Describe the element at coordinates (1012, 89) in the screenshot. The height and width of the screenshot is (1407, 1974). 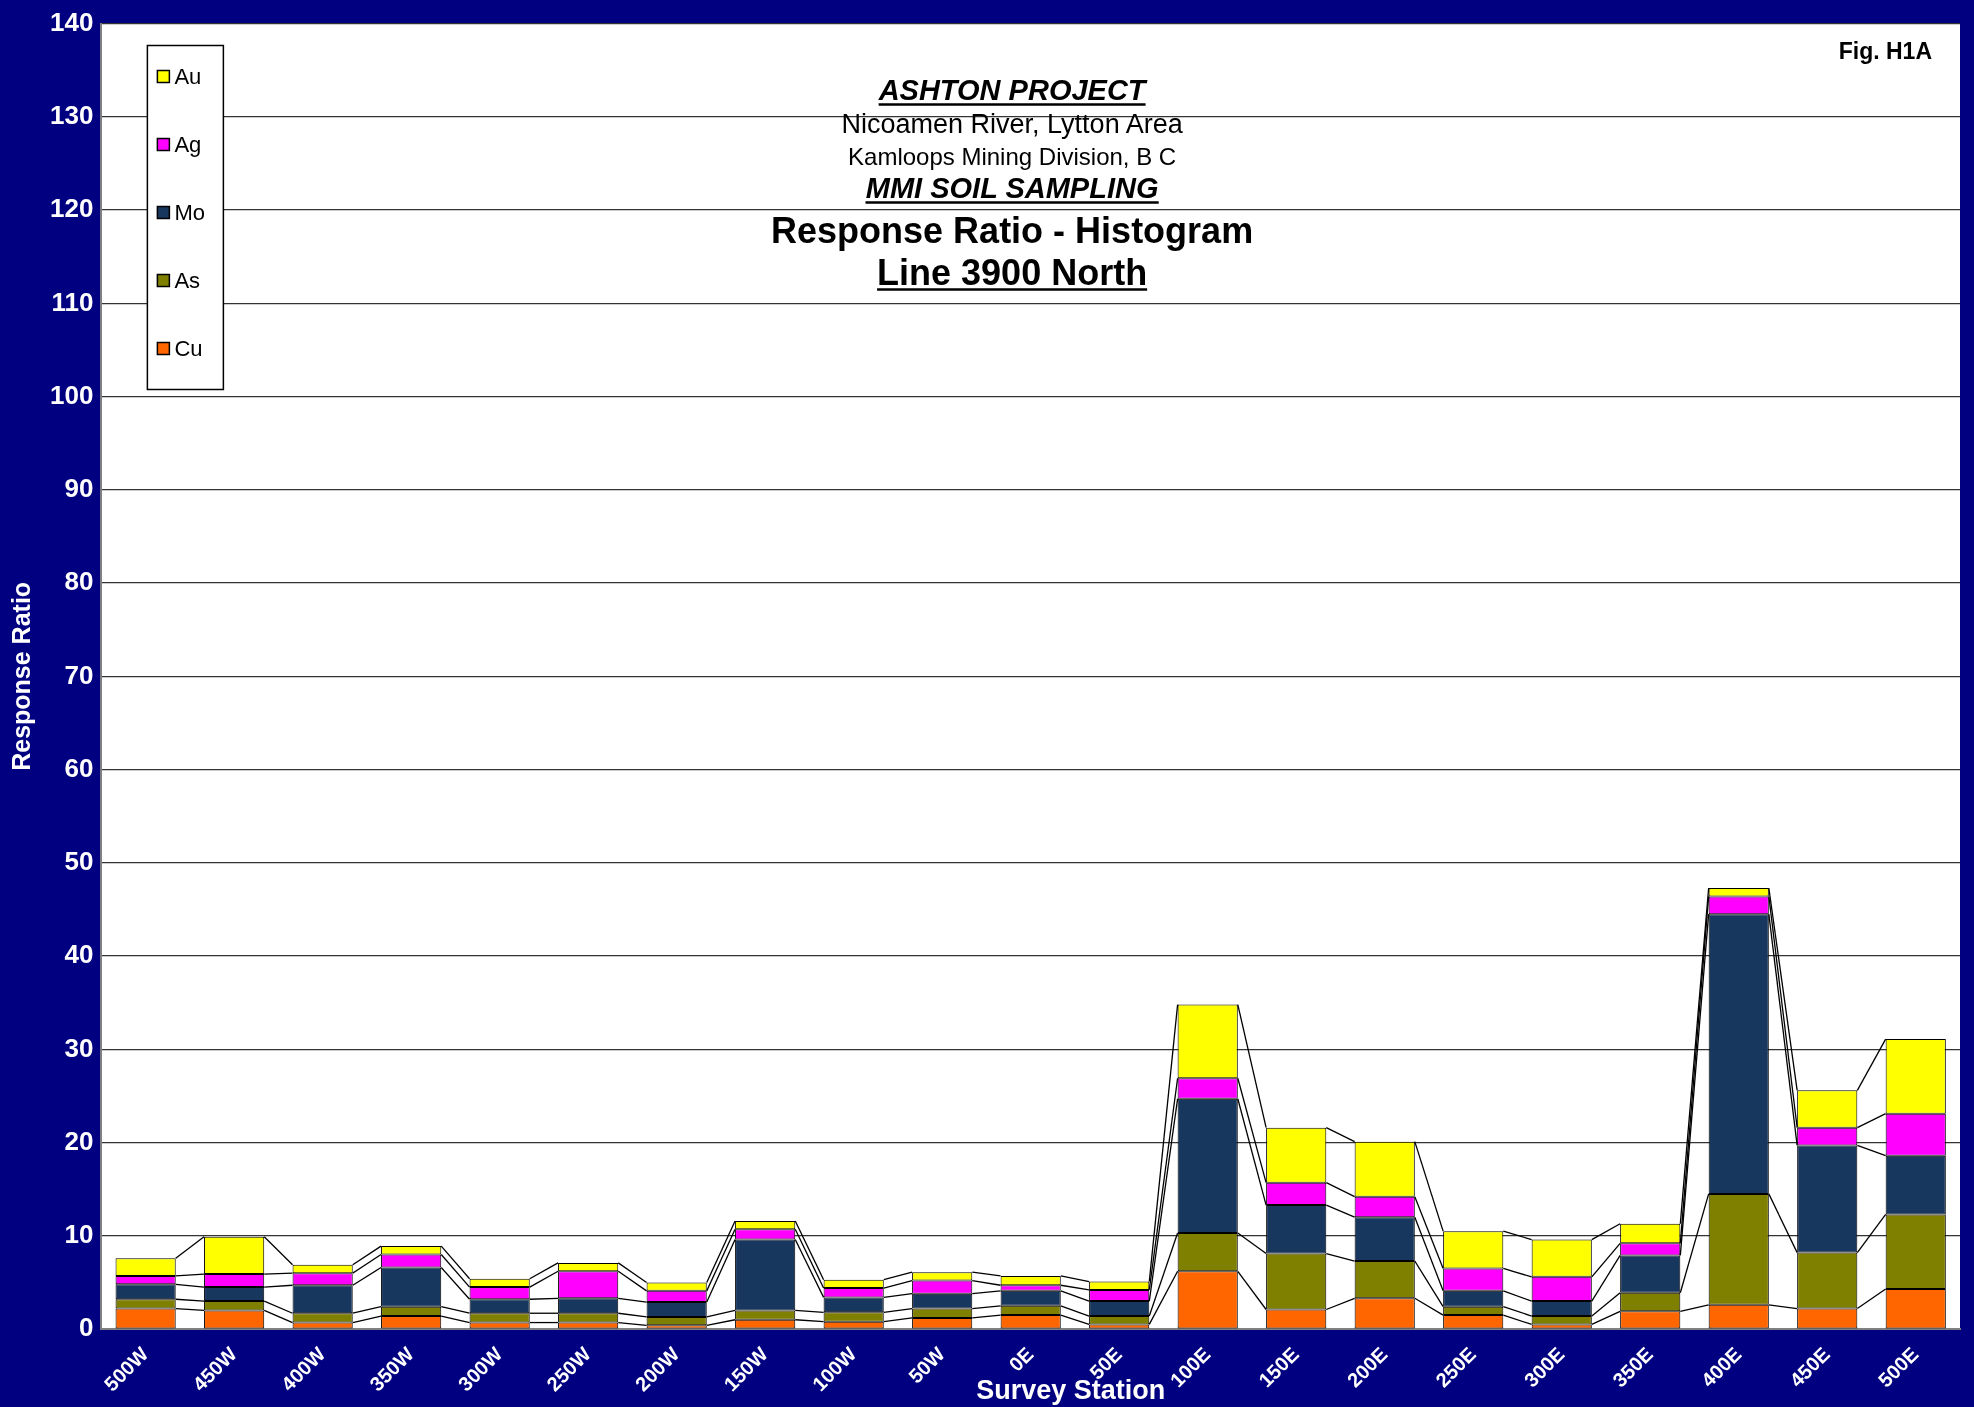
I see `annotation: ASHTON PROJECT` at that location.